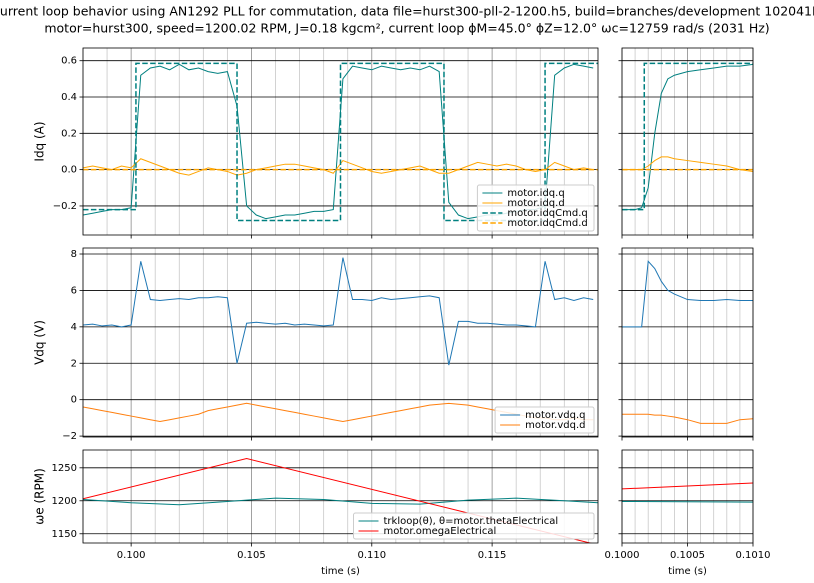 This screenshot has width=814, height=583. What do you see at coordinates (535, 193) in the screenshot?
I see `legend-label: motor.idq.q` at bounding box center [535, 193].